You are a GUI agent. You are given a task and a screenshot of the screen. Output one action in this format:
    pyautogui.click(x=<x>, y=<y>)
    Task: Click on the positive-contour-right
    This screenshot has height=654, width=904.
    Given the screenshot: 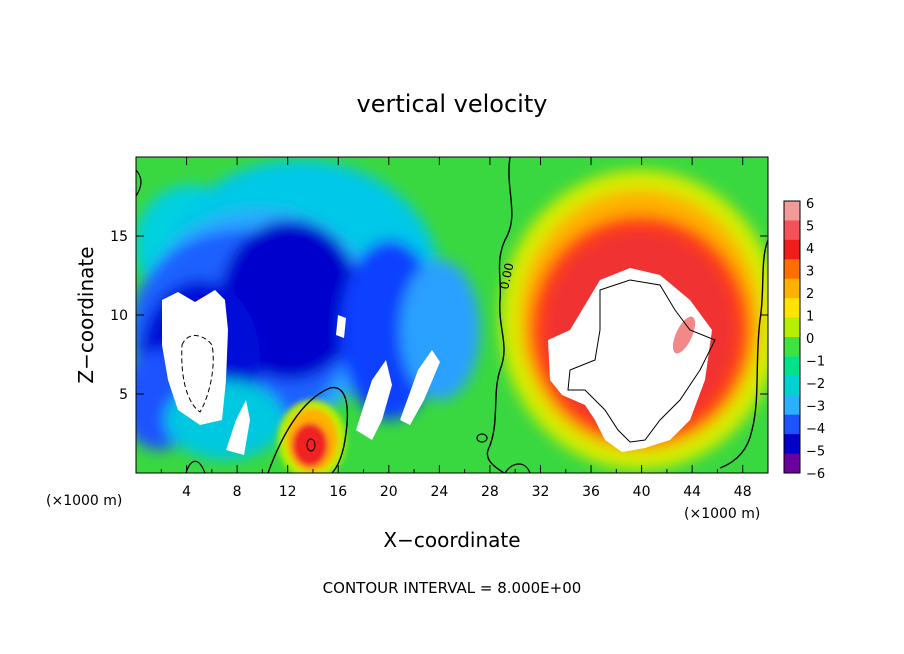 What is the action you would take?
    pyautogui.click(x=641, y=361)
    